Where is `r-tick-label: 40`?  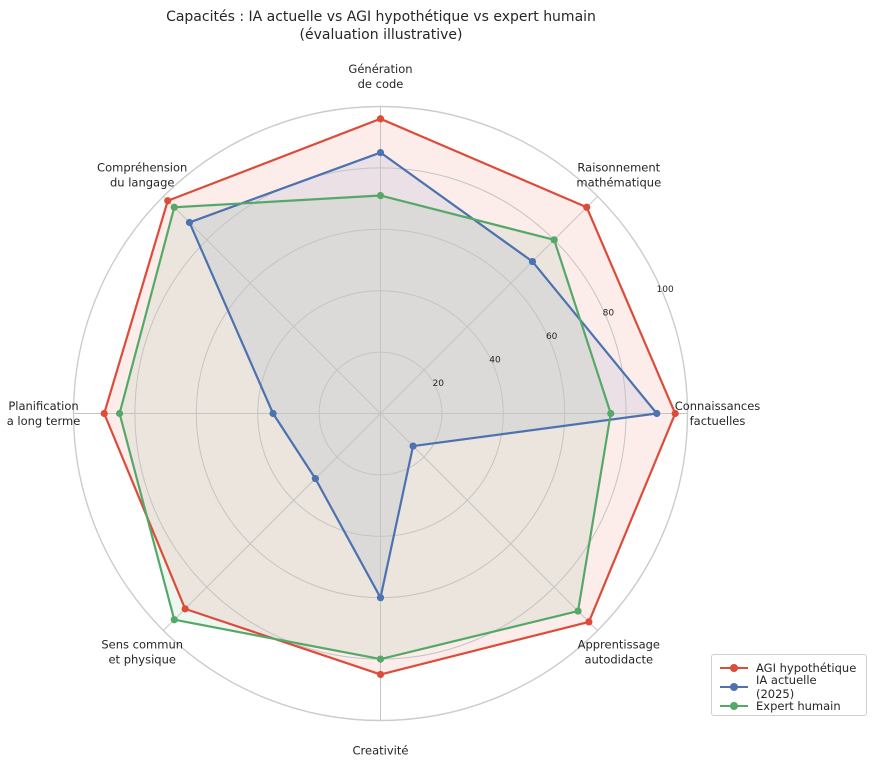 r-tick-label: 40 is located at coordinates (495, 361).